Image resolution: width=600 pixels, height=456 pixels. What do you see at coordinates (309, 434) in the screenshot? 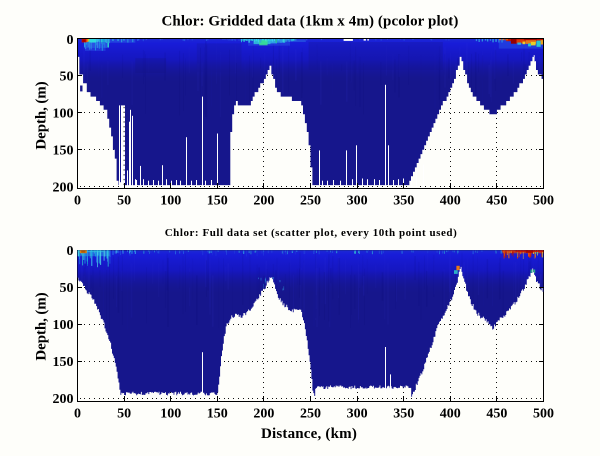
I see `svg-text: Distance, (km)` at bounding box center [309, 434].